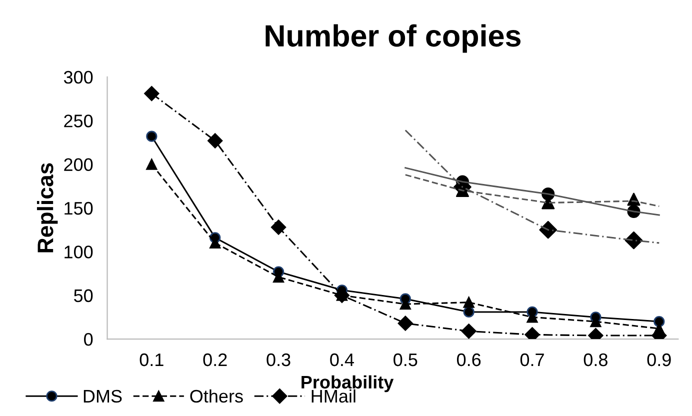  I want to click on y-tick-label: 0, so click(88, 339).